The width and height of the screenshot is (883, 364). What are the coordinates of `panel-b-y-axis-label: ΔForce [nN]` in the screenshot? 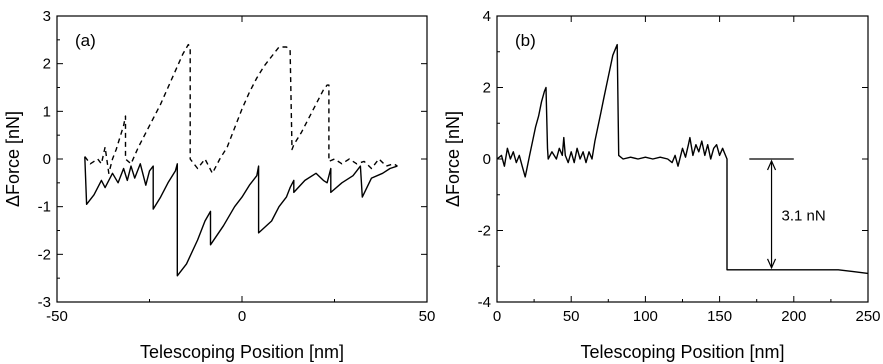 It's located at (453, 159).